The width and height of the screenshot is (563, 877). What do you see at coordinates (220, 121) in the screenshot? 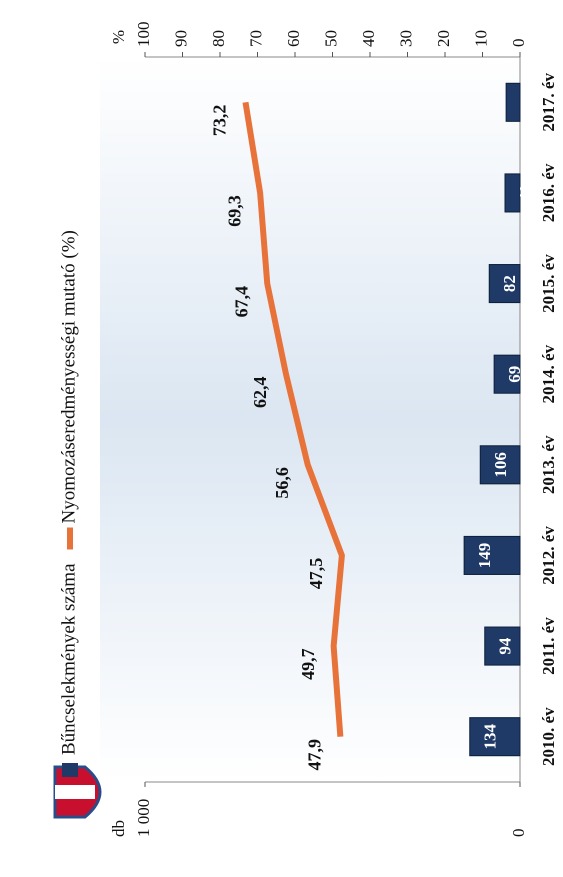
I see `line-value-label: 73,2` at bounding box center [220, 121].